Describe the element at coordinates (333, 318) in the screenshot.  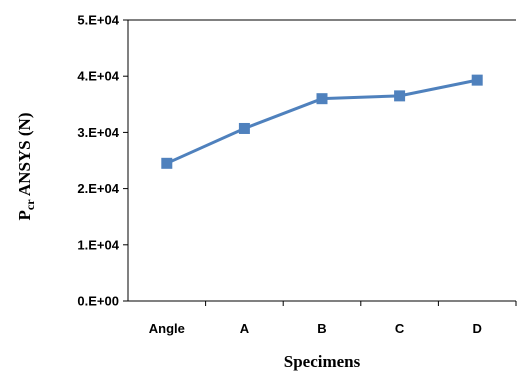
I see `x-axis-ticks: Angle A B C D` at that location.